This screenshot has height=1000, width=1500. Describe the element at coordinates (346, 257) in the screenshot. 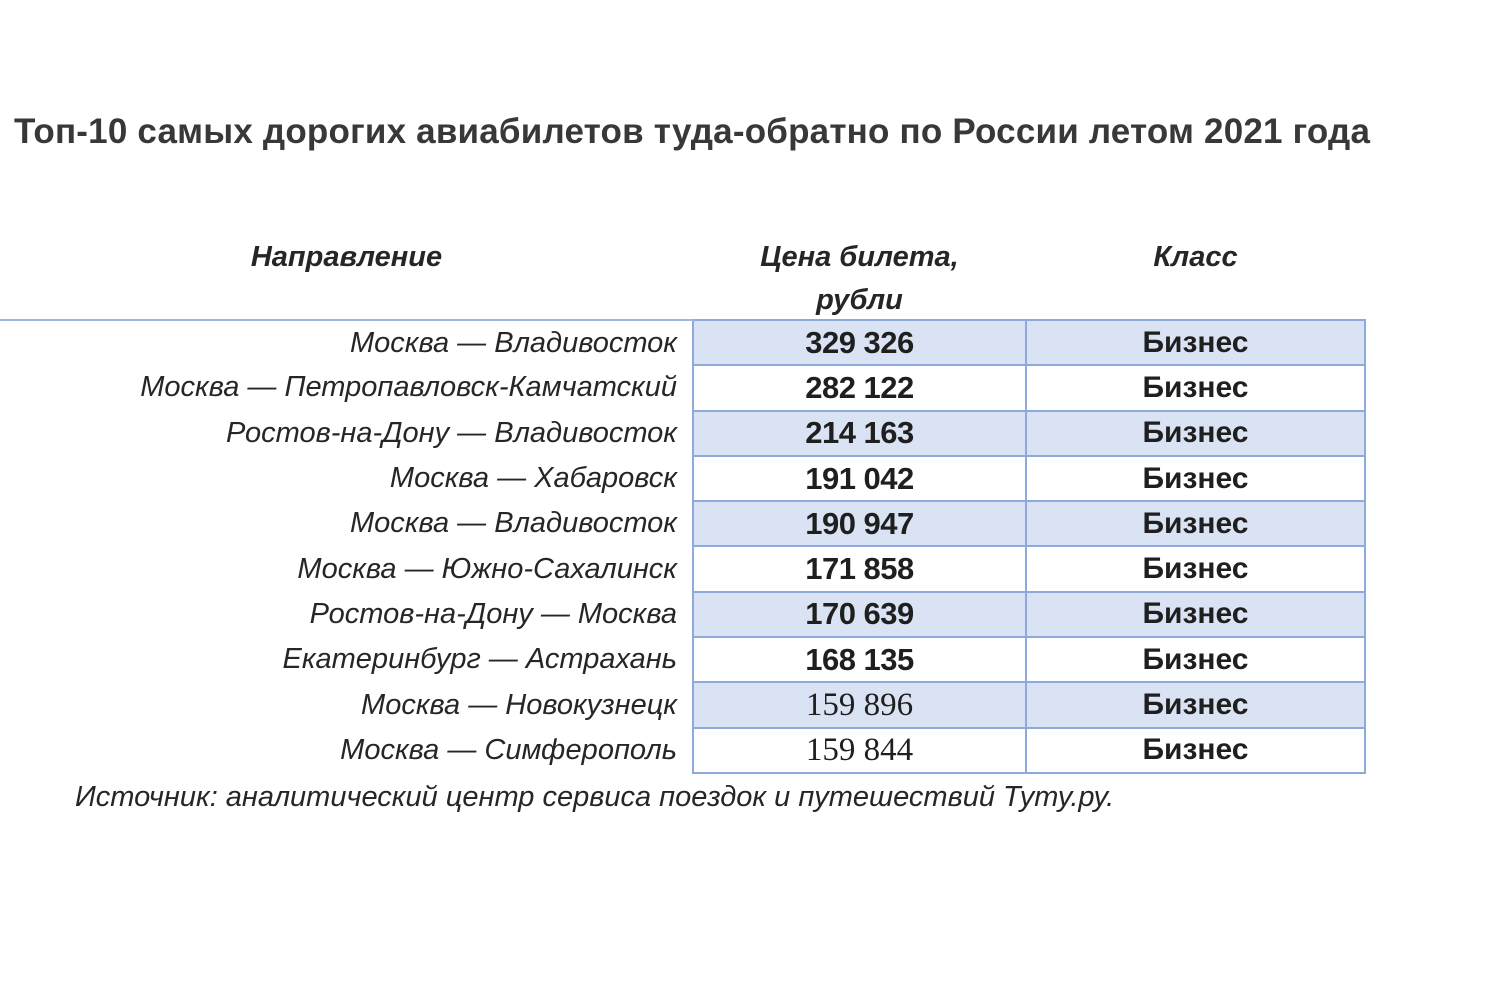

I see `column-header-direction: Направление` at that location.